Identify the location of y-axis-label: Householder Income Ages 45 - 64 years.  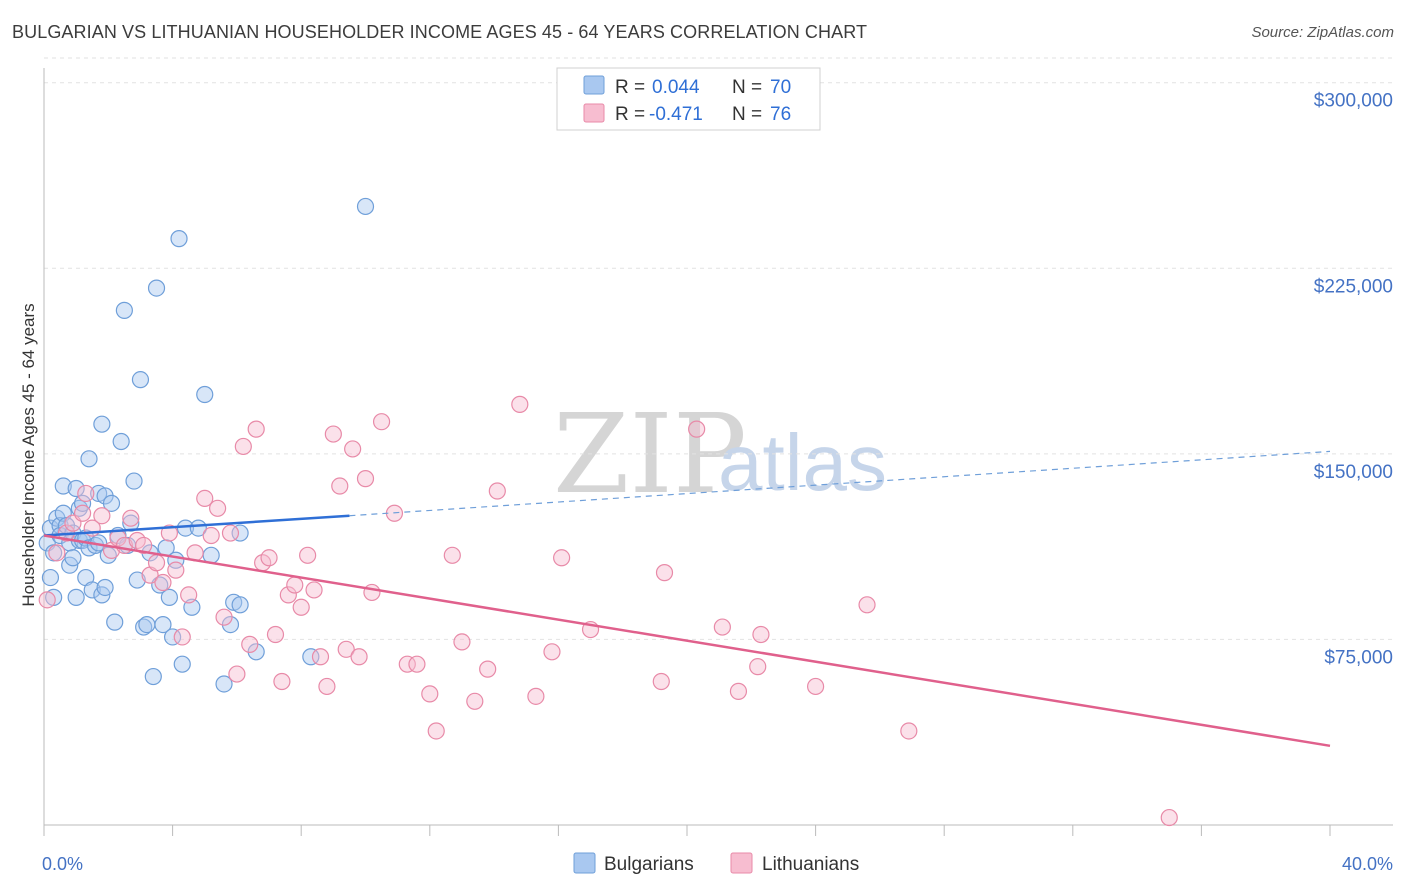
(28, 454).